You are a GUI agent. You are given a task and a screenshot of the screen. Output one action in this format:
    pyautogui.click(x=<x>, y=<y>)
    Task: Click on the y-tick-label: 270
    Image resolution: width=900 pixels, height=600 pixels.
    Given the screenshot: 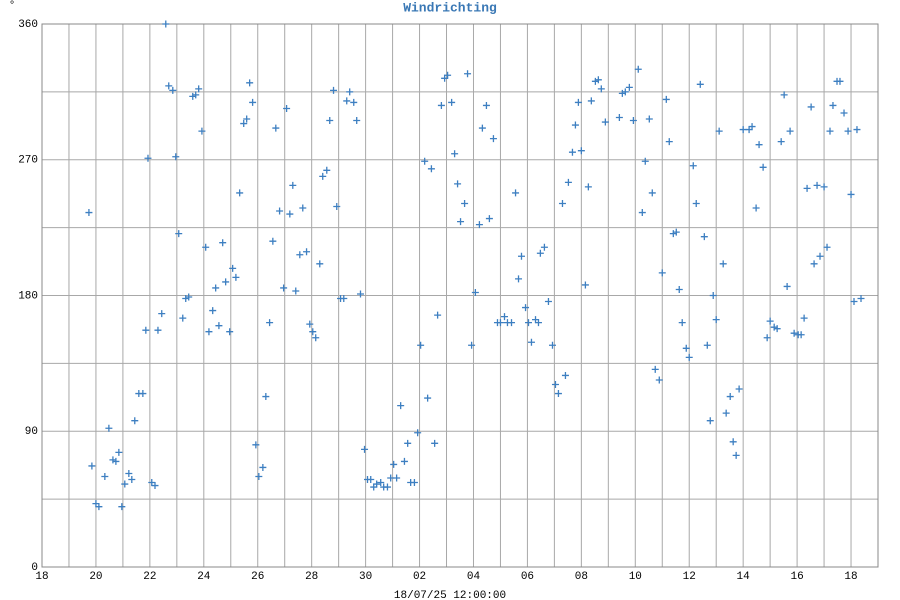 What is the action you would take?
    pyautogui.click(x=28, y=161)
    